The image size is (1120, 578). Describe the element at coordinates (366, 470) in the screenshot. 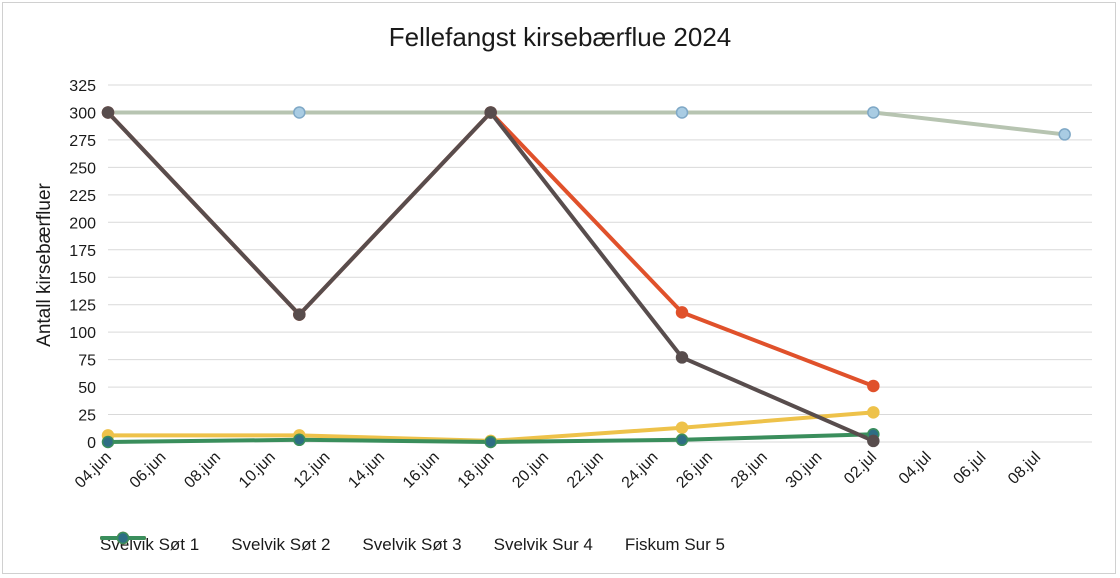

I see `x-tick-label: 14.jun` at that location.